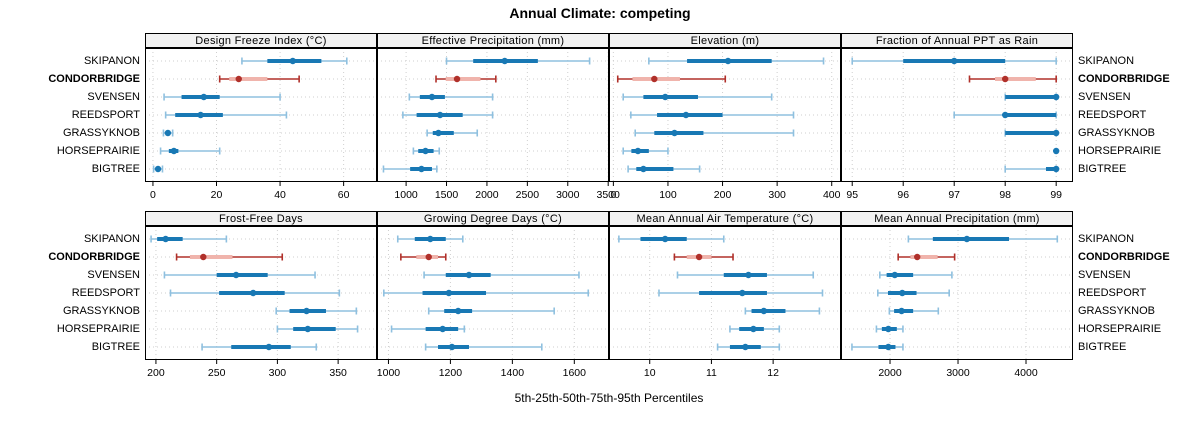 This screenshot has height=425, width=1200. What do you see at coordinates (1120, 329) in the screenshot?
I see `row-label-right-horseprairie: HORSEPRAIRIE` at bounding box center [1120, 329].